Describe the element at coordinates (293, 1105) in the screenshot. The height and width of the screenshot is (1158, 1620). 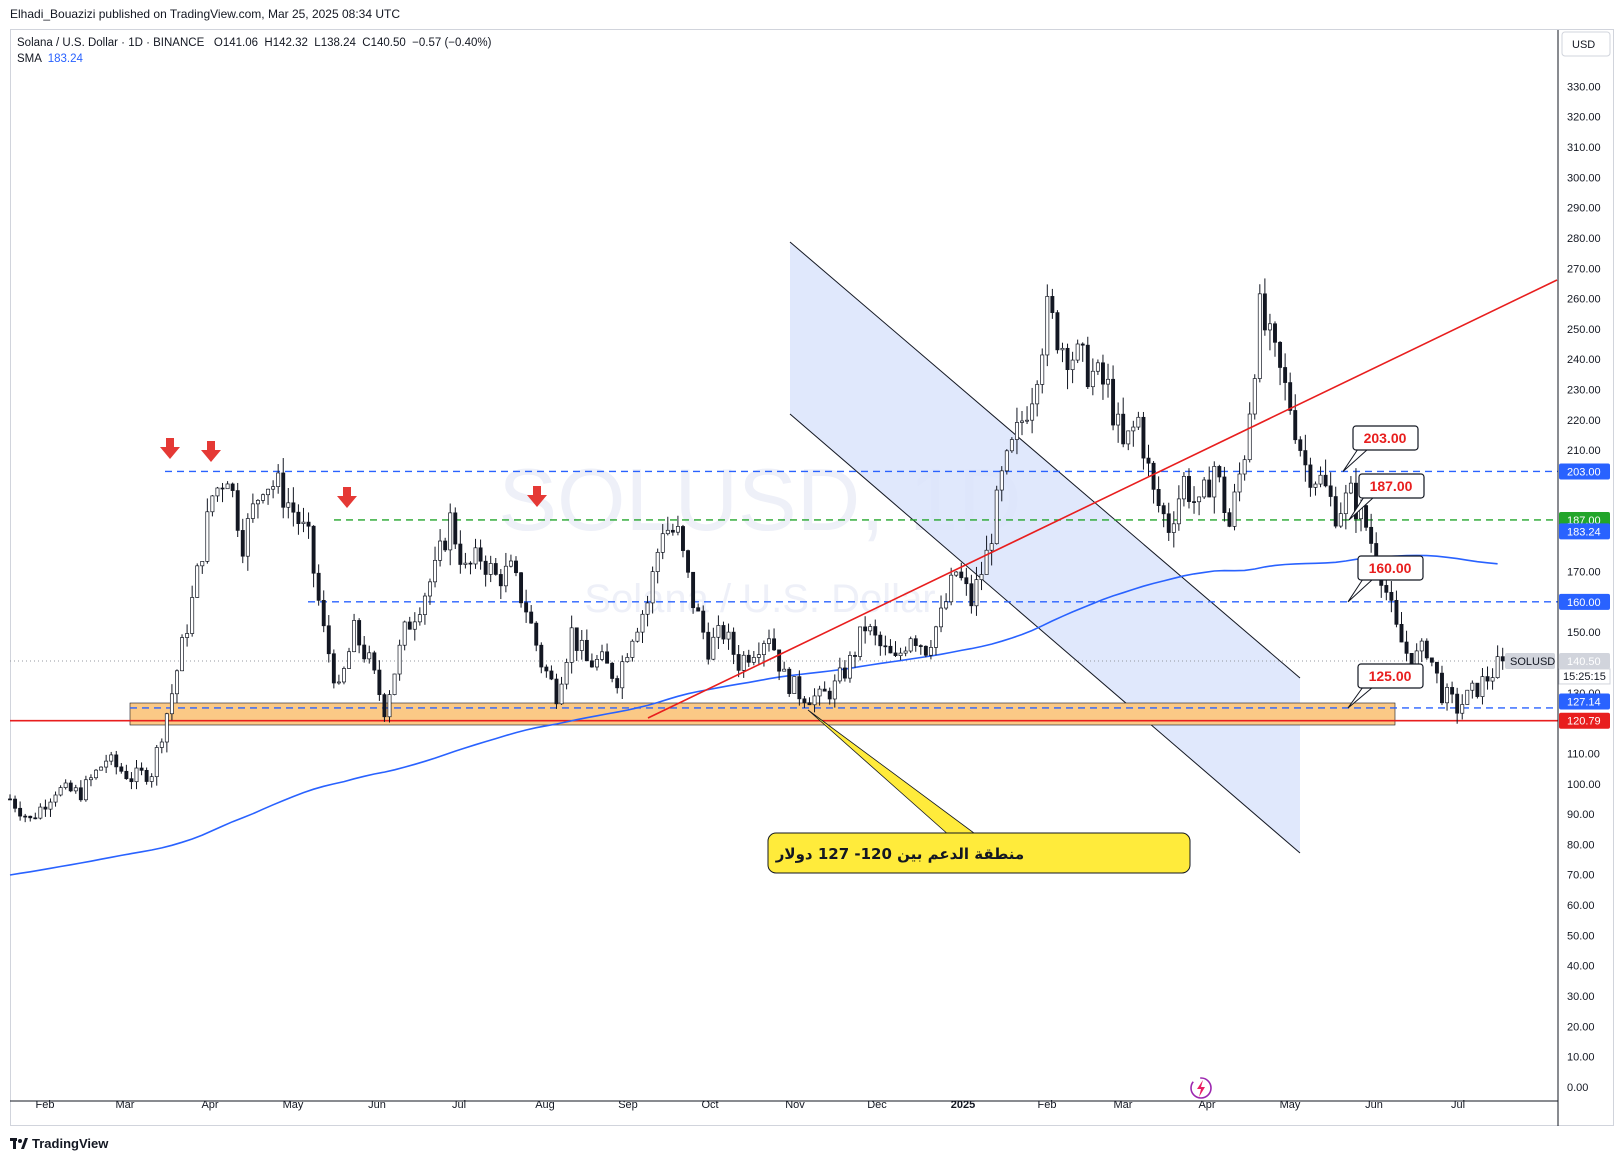
I see `x-tick-label: May` at that location.